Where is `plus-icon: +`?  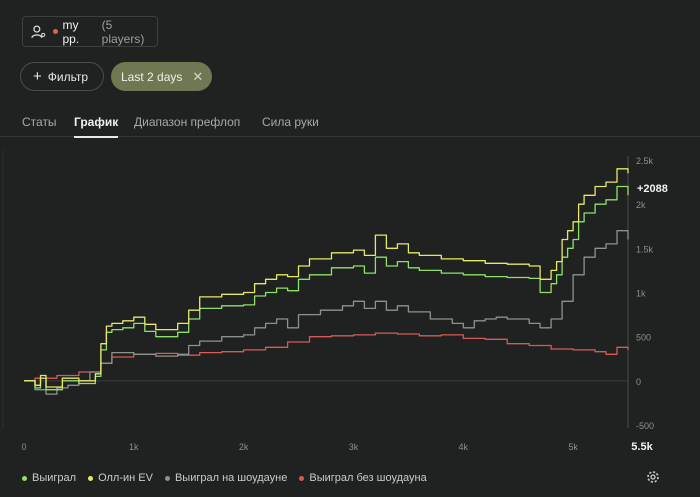 plus-icon: + is located at coordinates (37, 76).